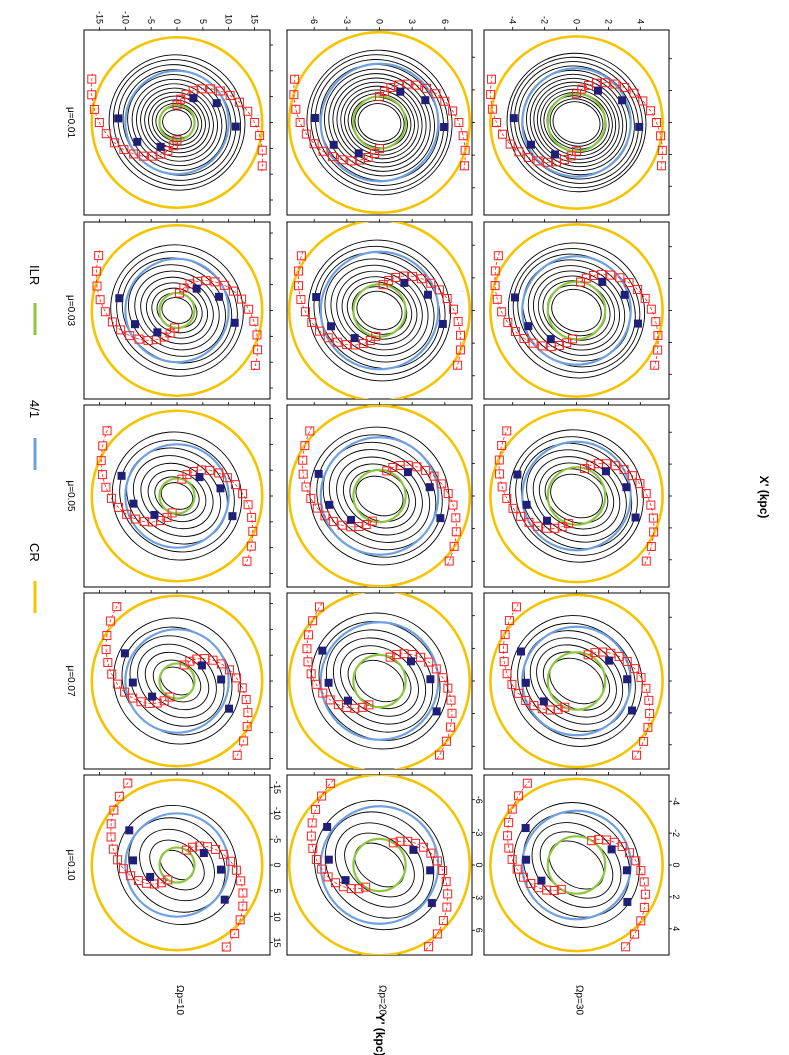 Image resolution: width=789 pixels, height=1055 pixels. What do you see at coordinates (445, 21) in the screenshot?
I see `y-tick-label: 6` at bounding box center [445, 21].